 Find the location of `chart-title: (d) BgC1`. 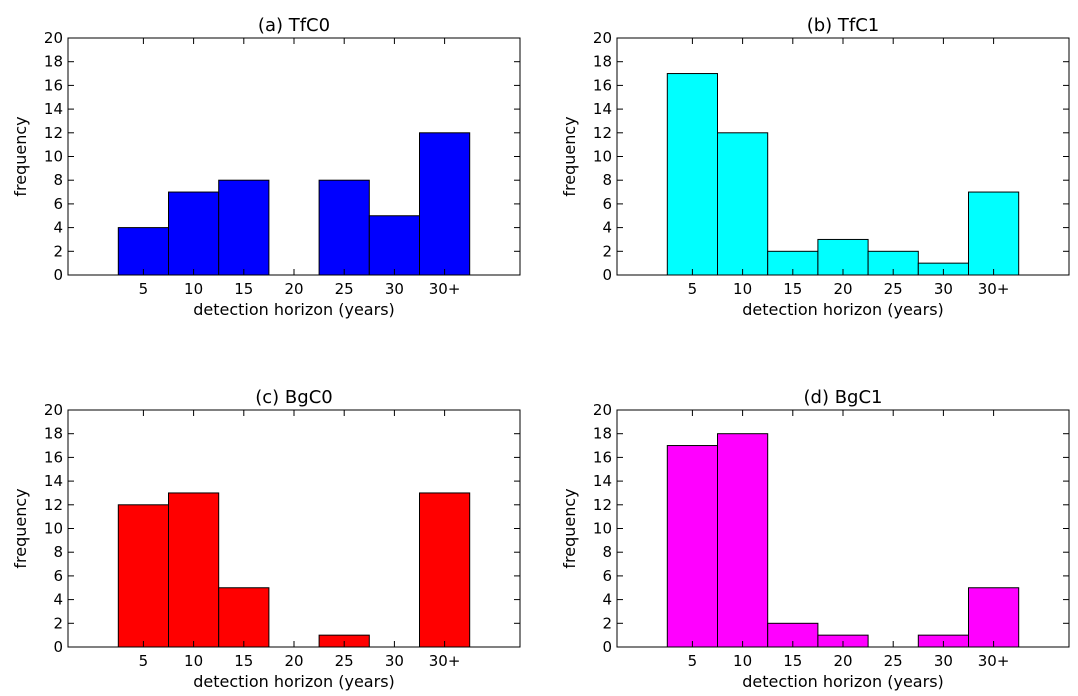

chart-title: (d) BgC1 is located at coordinates (843, 397).